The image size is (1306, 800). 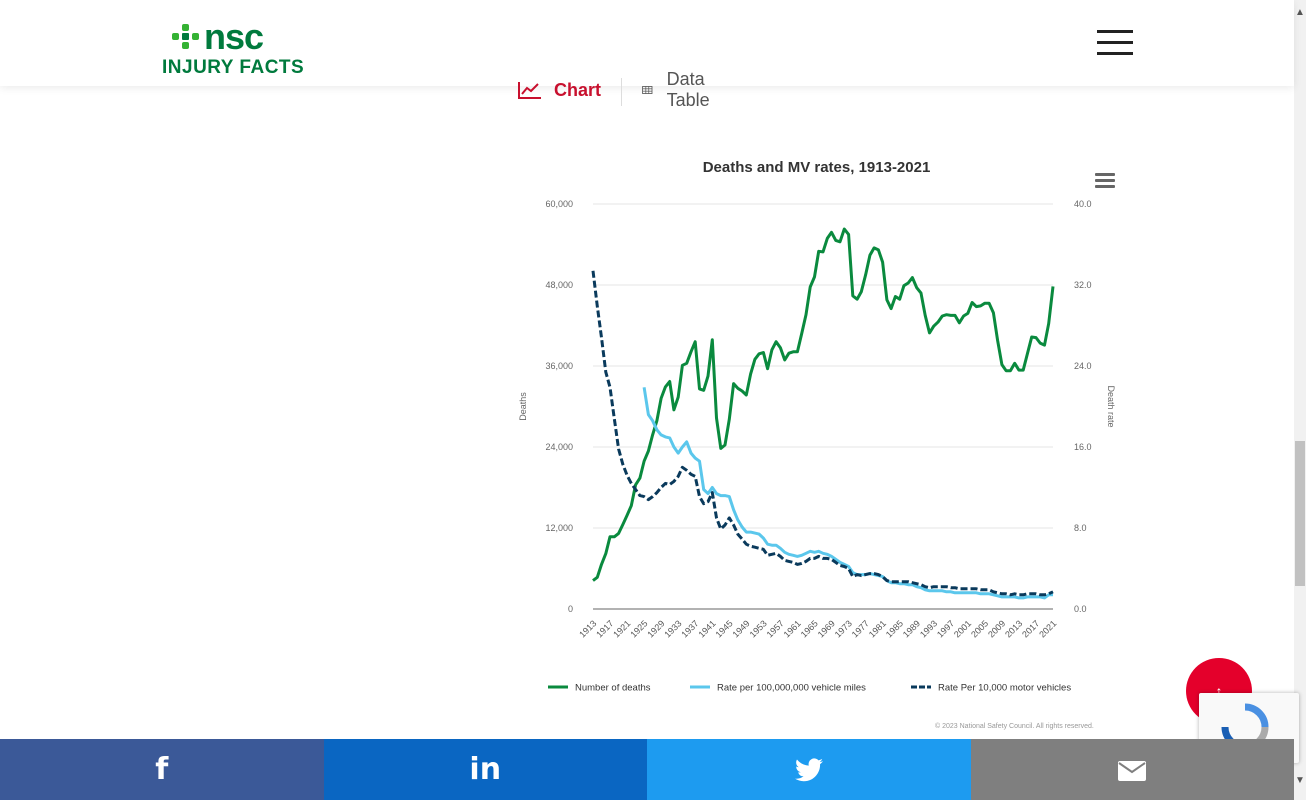 What do you see at coordinates (638, 628) in the screenshot?
I see `x-tick-label: 1925` at bounding box center [638, 628].